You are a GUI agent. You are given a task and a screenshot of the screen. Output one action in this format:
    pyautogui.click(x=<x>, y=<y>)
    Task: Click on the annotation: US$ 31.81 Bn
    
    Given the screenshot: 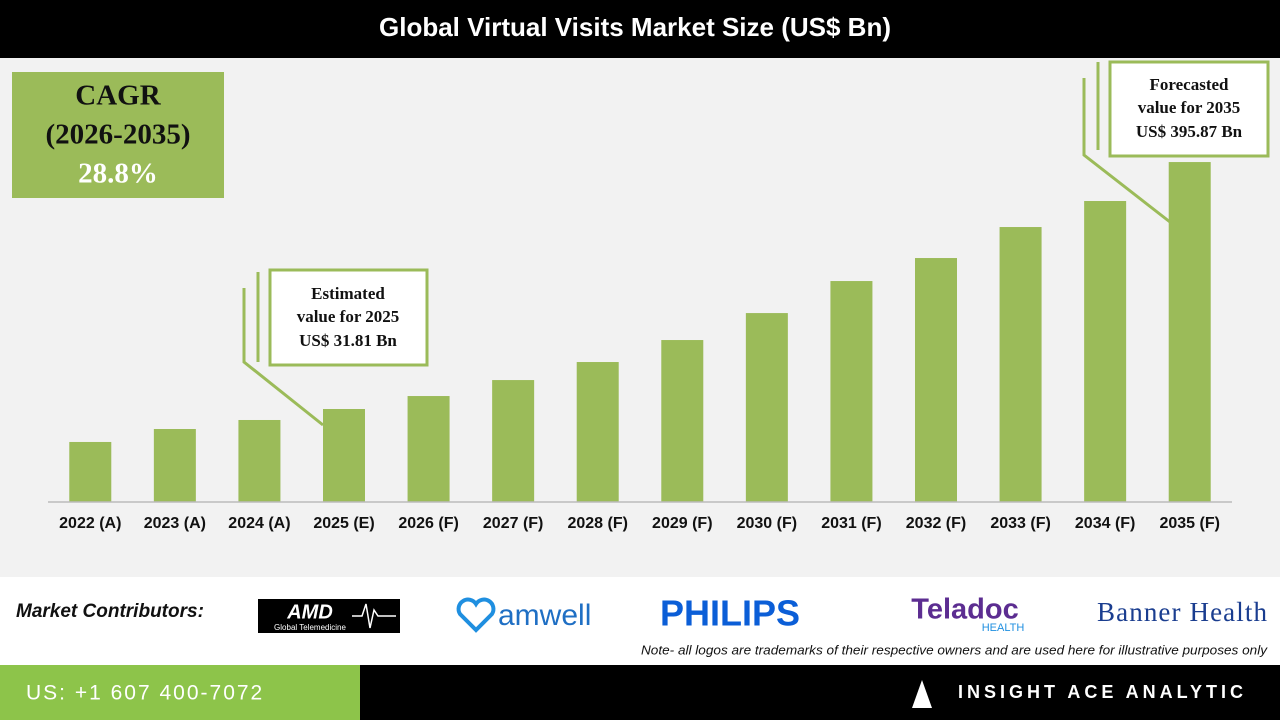 What is the action you would take?
    pyautogui.click(x=348, y=340)
    